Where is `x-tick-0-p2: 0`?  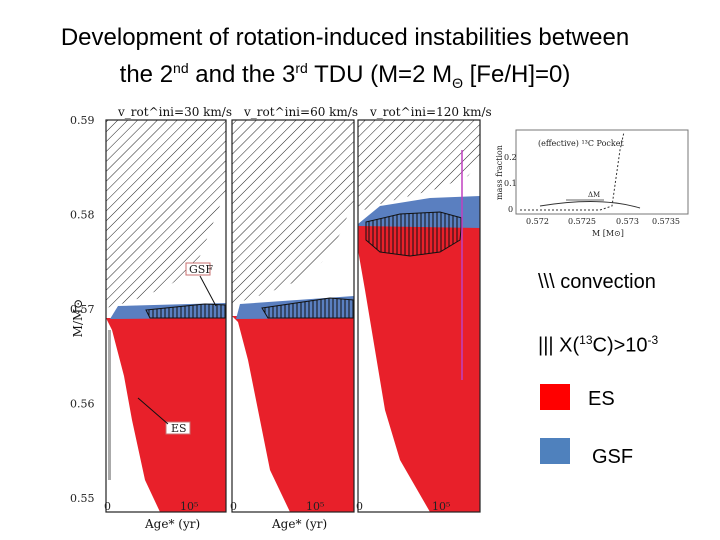
x-tick-0-p2: 0 is located at coordinates (233, 506).